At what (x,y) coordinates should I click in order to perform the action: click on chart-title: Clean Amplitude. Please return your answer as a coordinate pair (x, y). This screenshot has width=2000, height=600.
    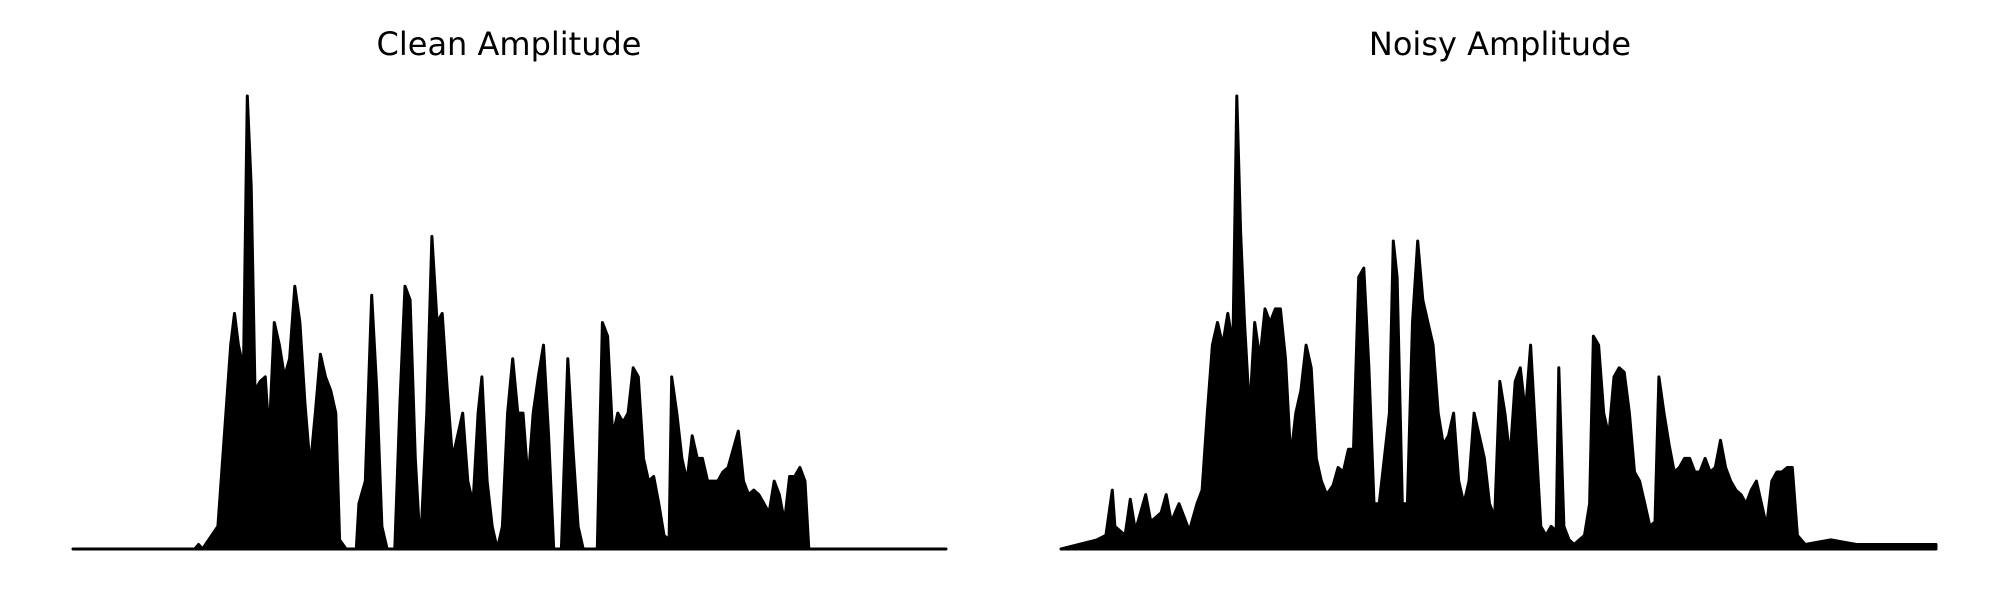
    Looking at the image, I should click on (509, 44).